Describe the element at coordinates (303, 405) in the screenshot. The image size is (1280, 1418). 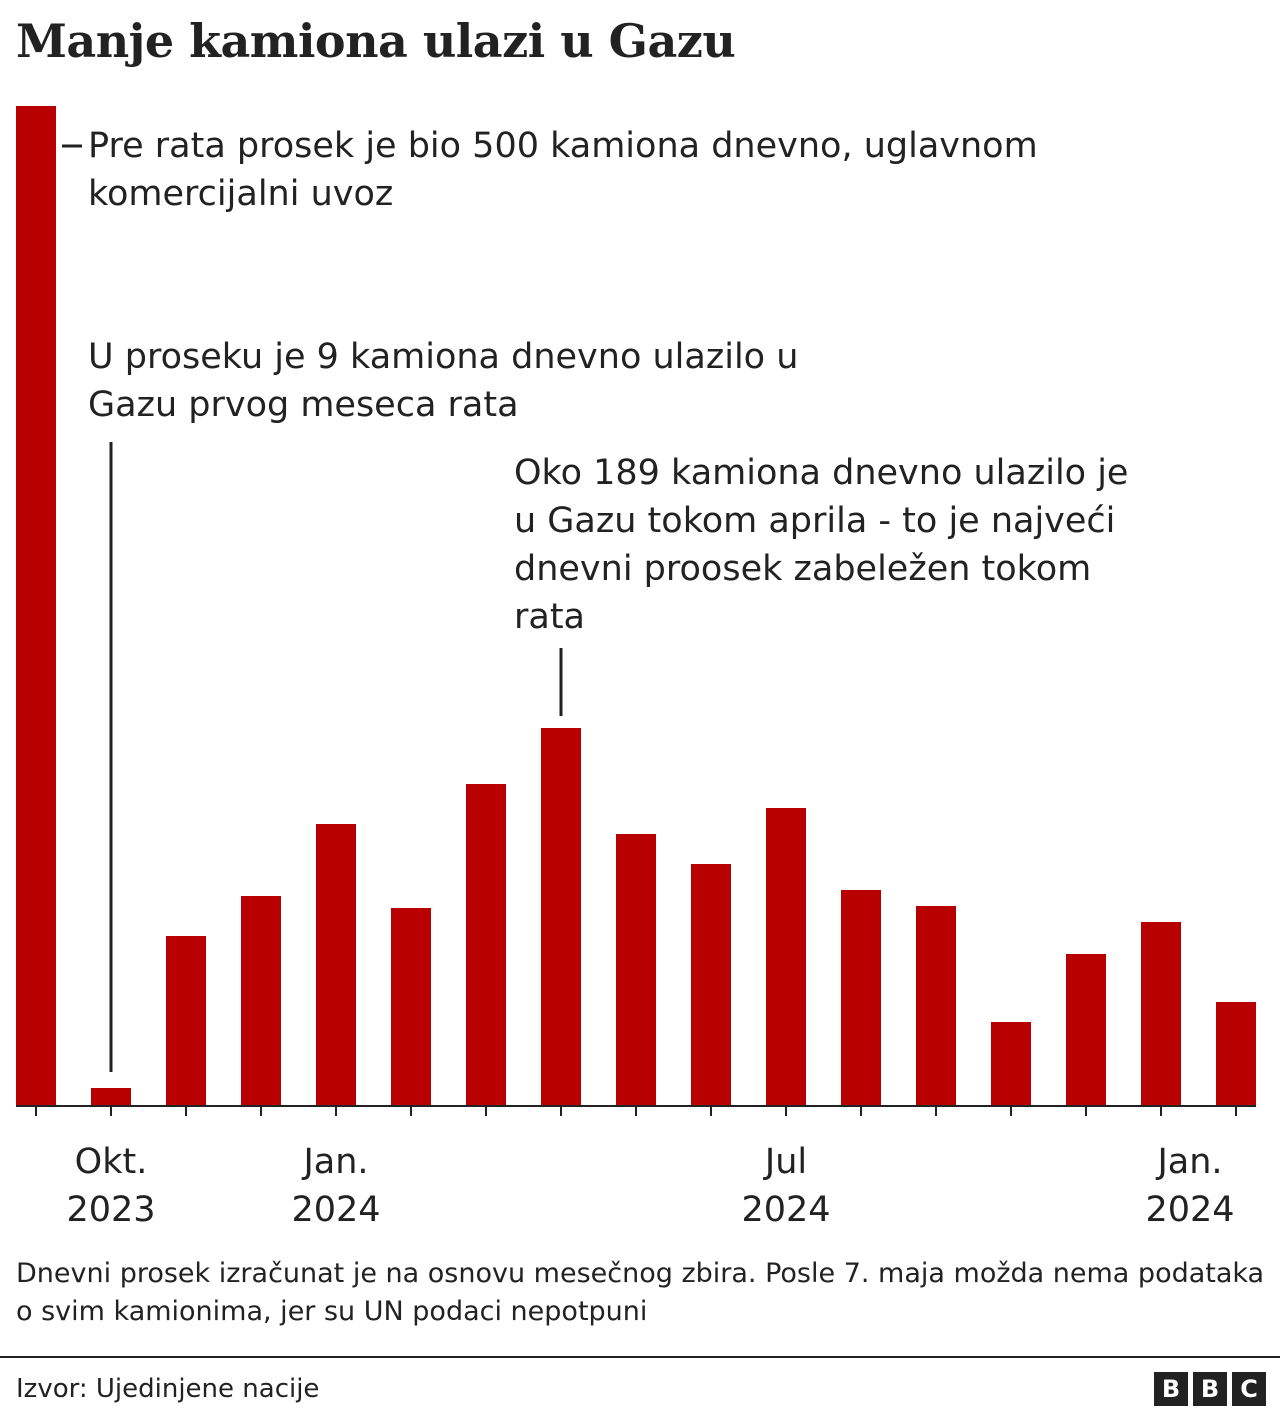
I see `annotation-text: Gazu prvog meseca rata` at that location.